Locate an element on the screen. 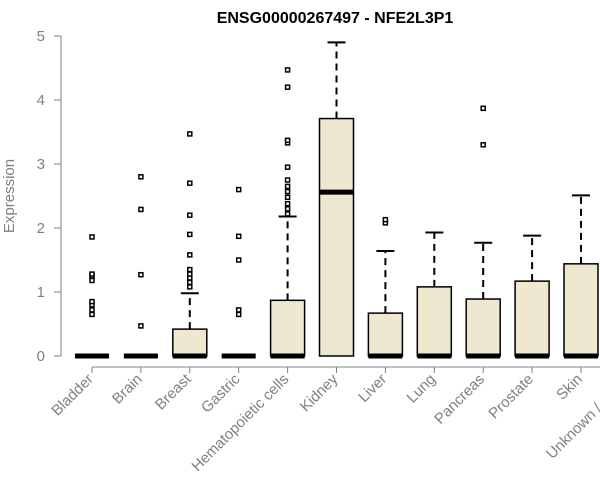 Image resolution: width=600 pixels, height=500 pixels. x-tick-label: Brain is located at coordinates (127, 389).